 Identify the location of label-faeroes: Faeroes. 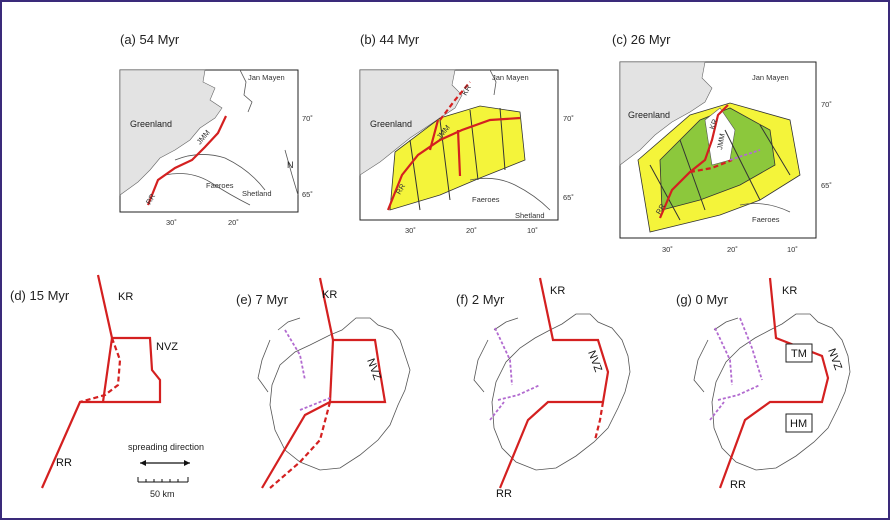
(220, 185).